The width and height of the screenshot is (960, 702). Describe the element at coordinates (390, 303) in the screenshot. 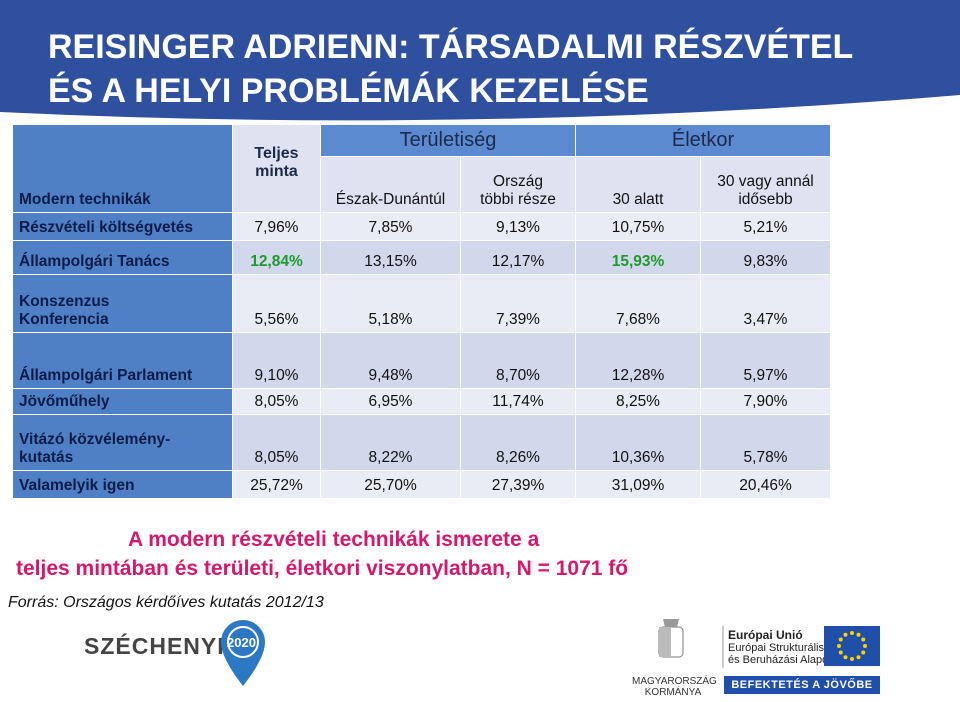

I see `value-cell: 5,18%` at that location.